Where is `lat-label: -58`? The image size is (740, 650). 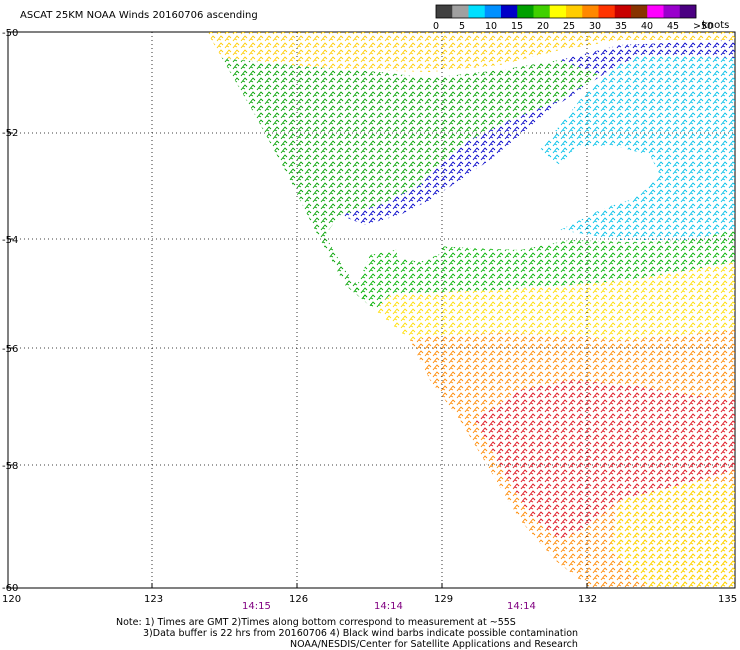
lat-label: -58 is located at coordinates (10, 466).